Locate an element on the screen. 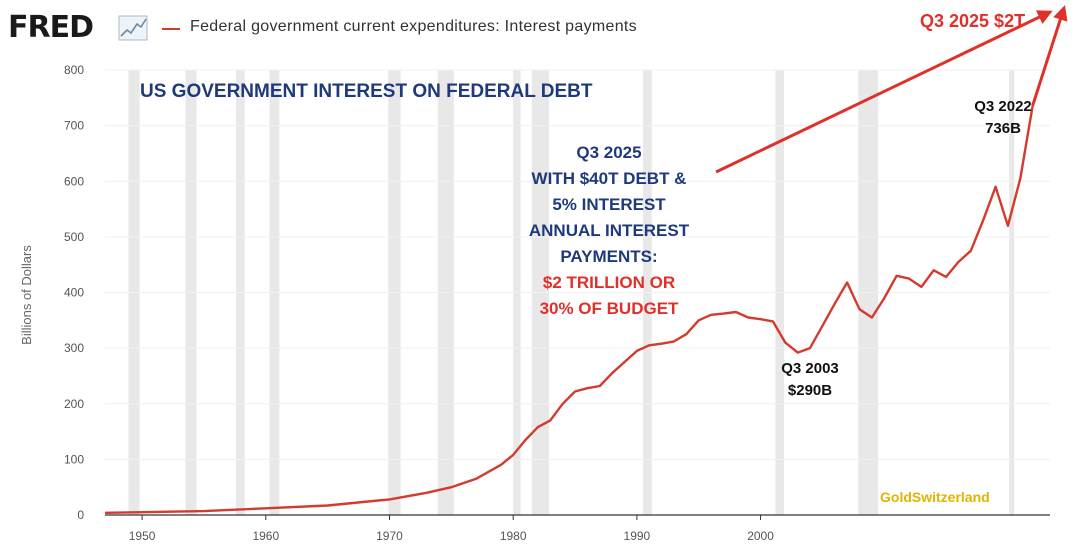  x-axis: 1950 1960 1970 1980 1990 2000 is located at coordinates (451, 529).